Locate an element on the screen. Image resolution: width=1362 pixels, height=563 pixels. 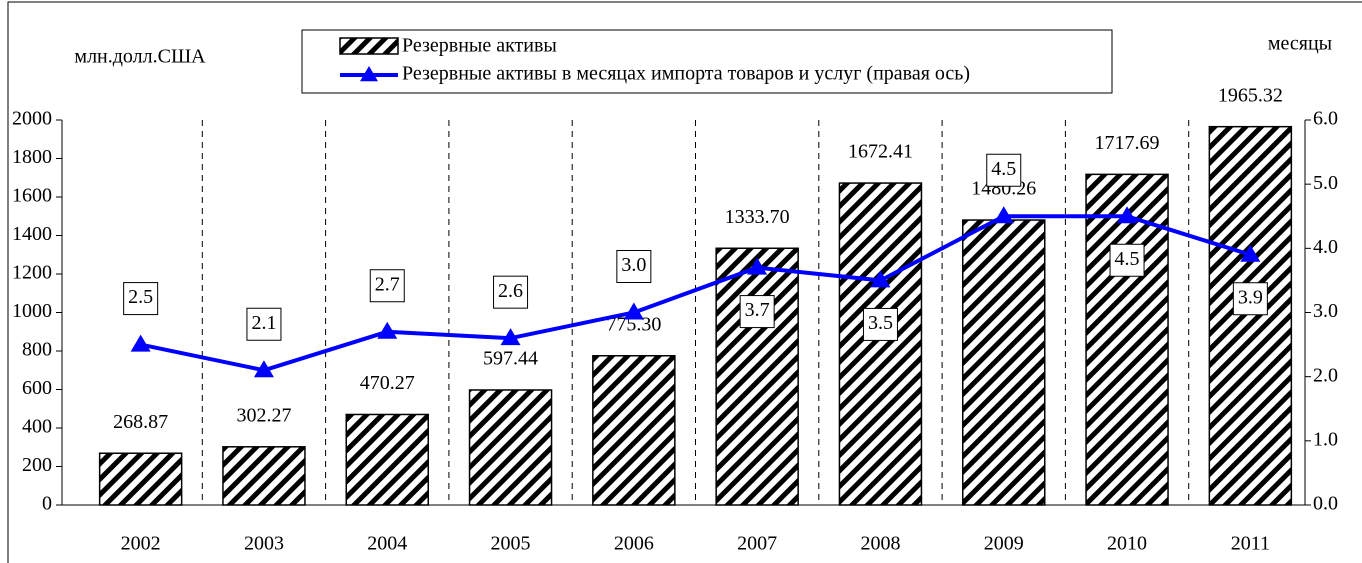
line-value-label: 2.1 is located at coordinates (263, 323).